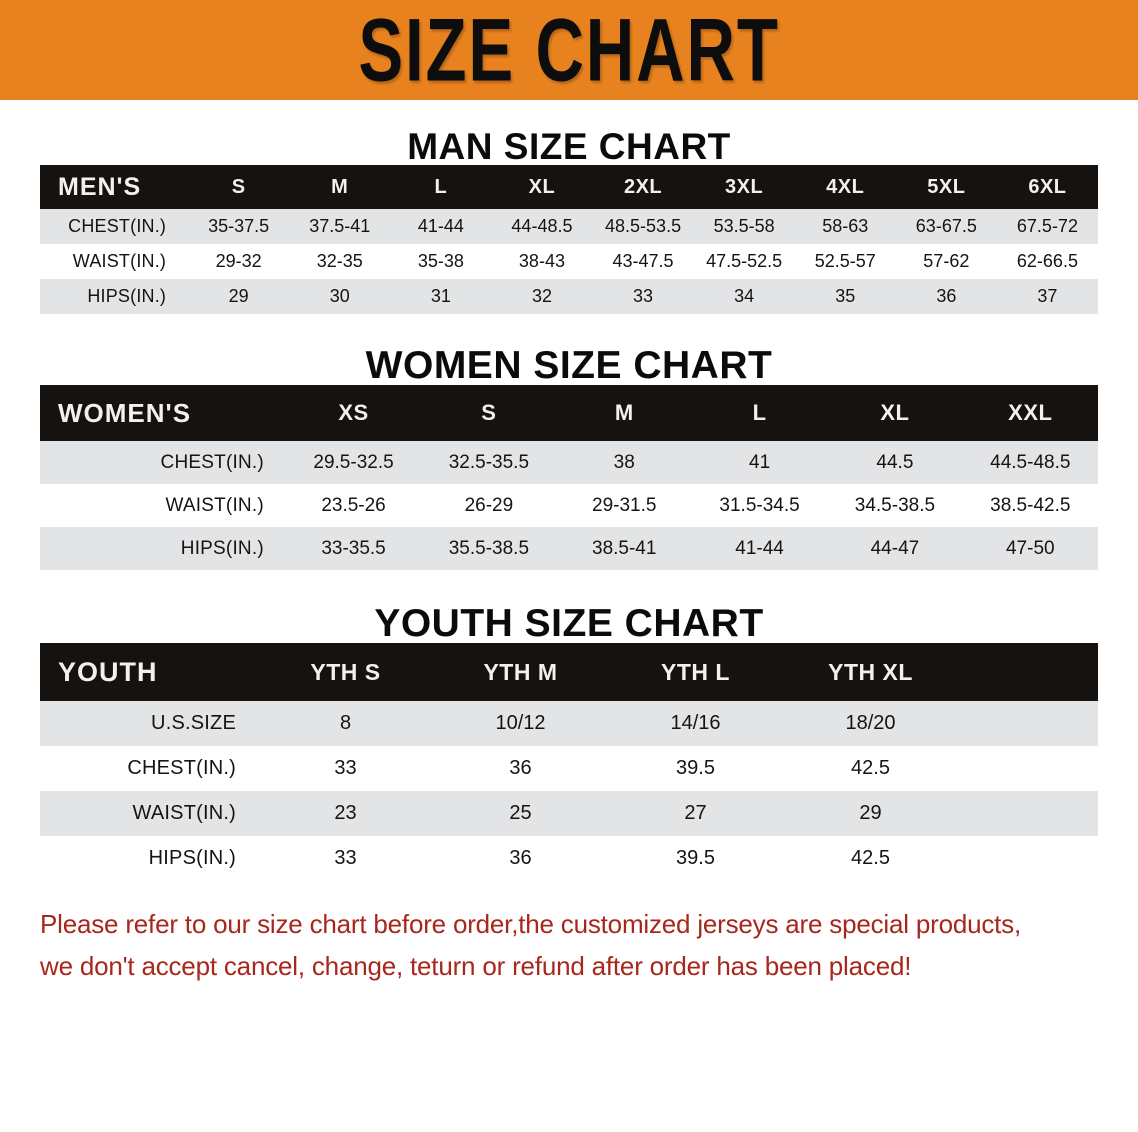  What do you see at coordinates (239, 226) in the screenshot?
I see `man-cell: 35-37.5` at bounding box center [239, 226].